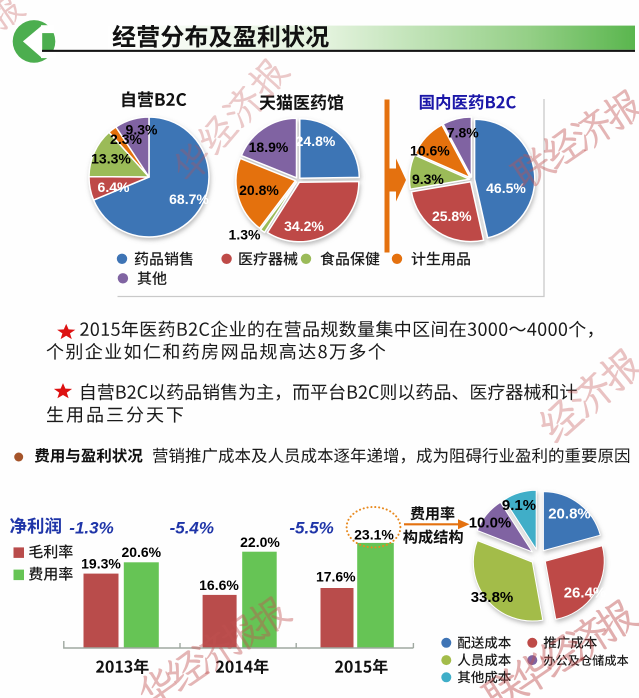  I want to click on svg-text: 26.4%, so click(585, 592).